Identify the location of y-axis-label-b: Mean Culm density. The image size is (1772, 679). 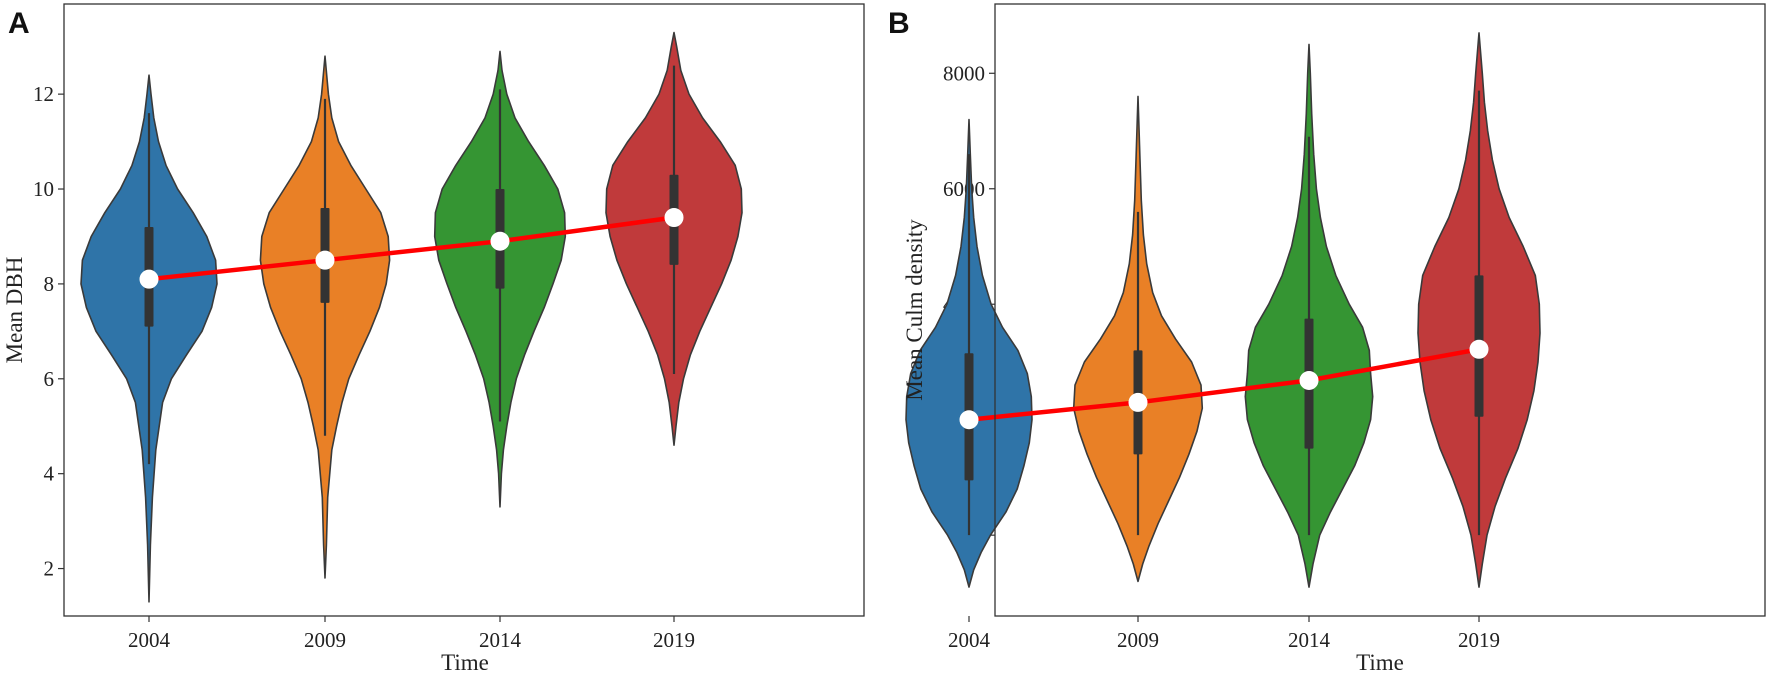
(914, 310).